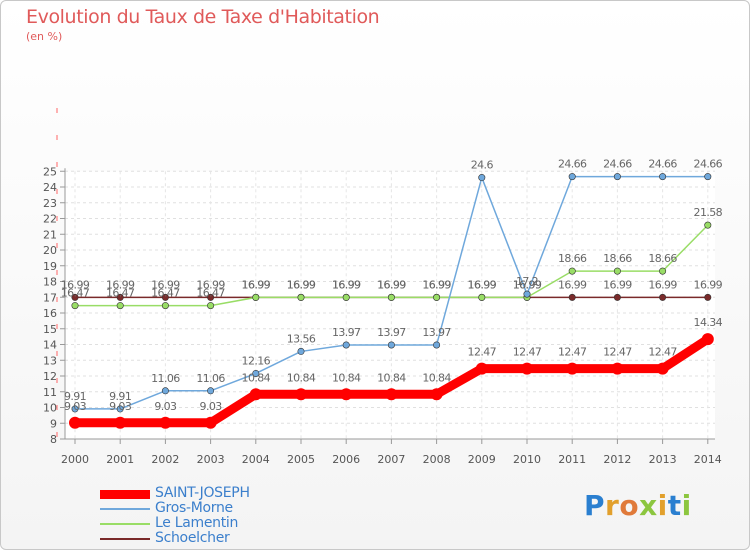 The width and height of the screenshot is (750, 550). Describe the element at coordinates (50, 376) in the screenshot. I see `y-tick-label: 12` at that location.